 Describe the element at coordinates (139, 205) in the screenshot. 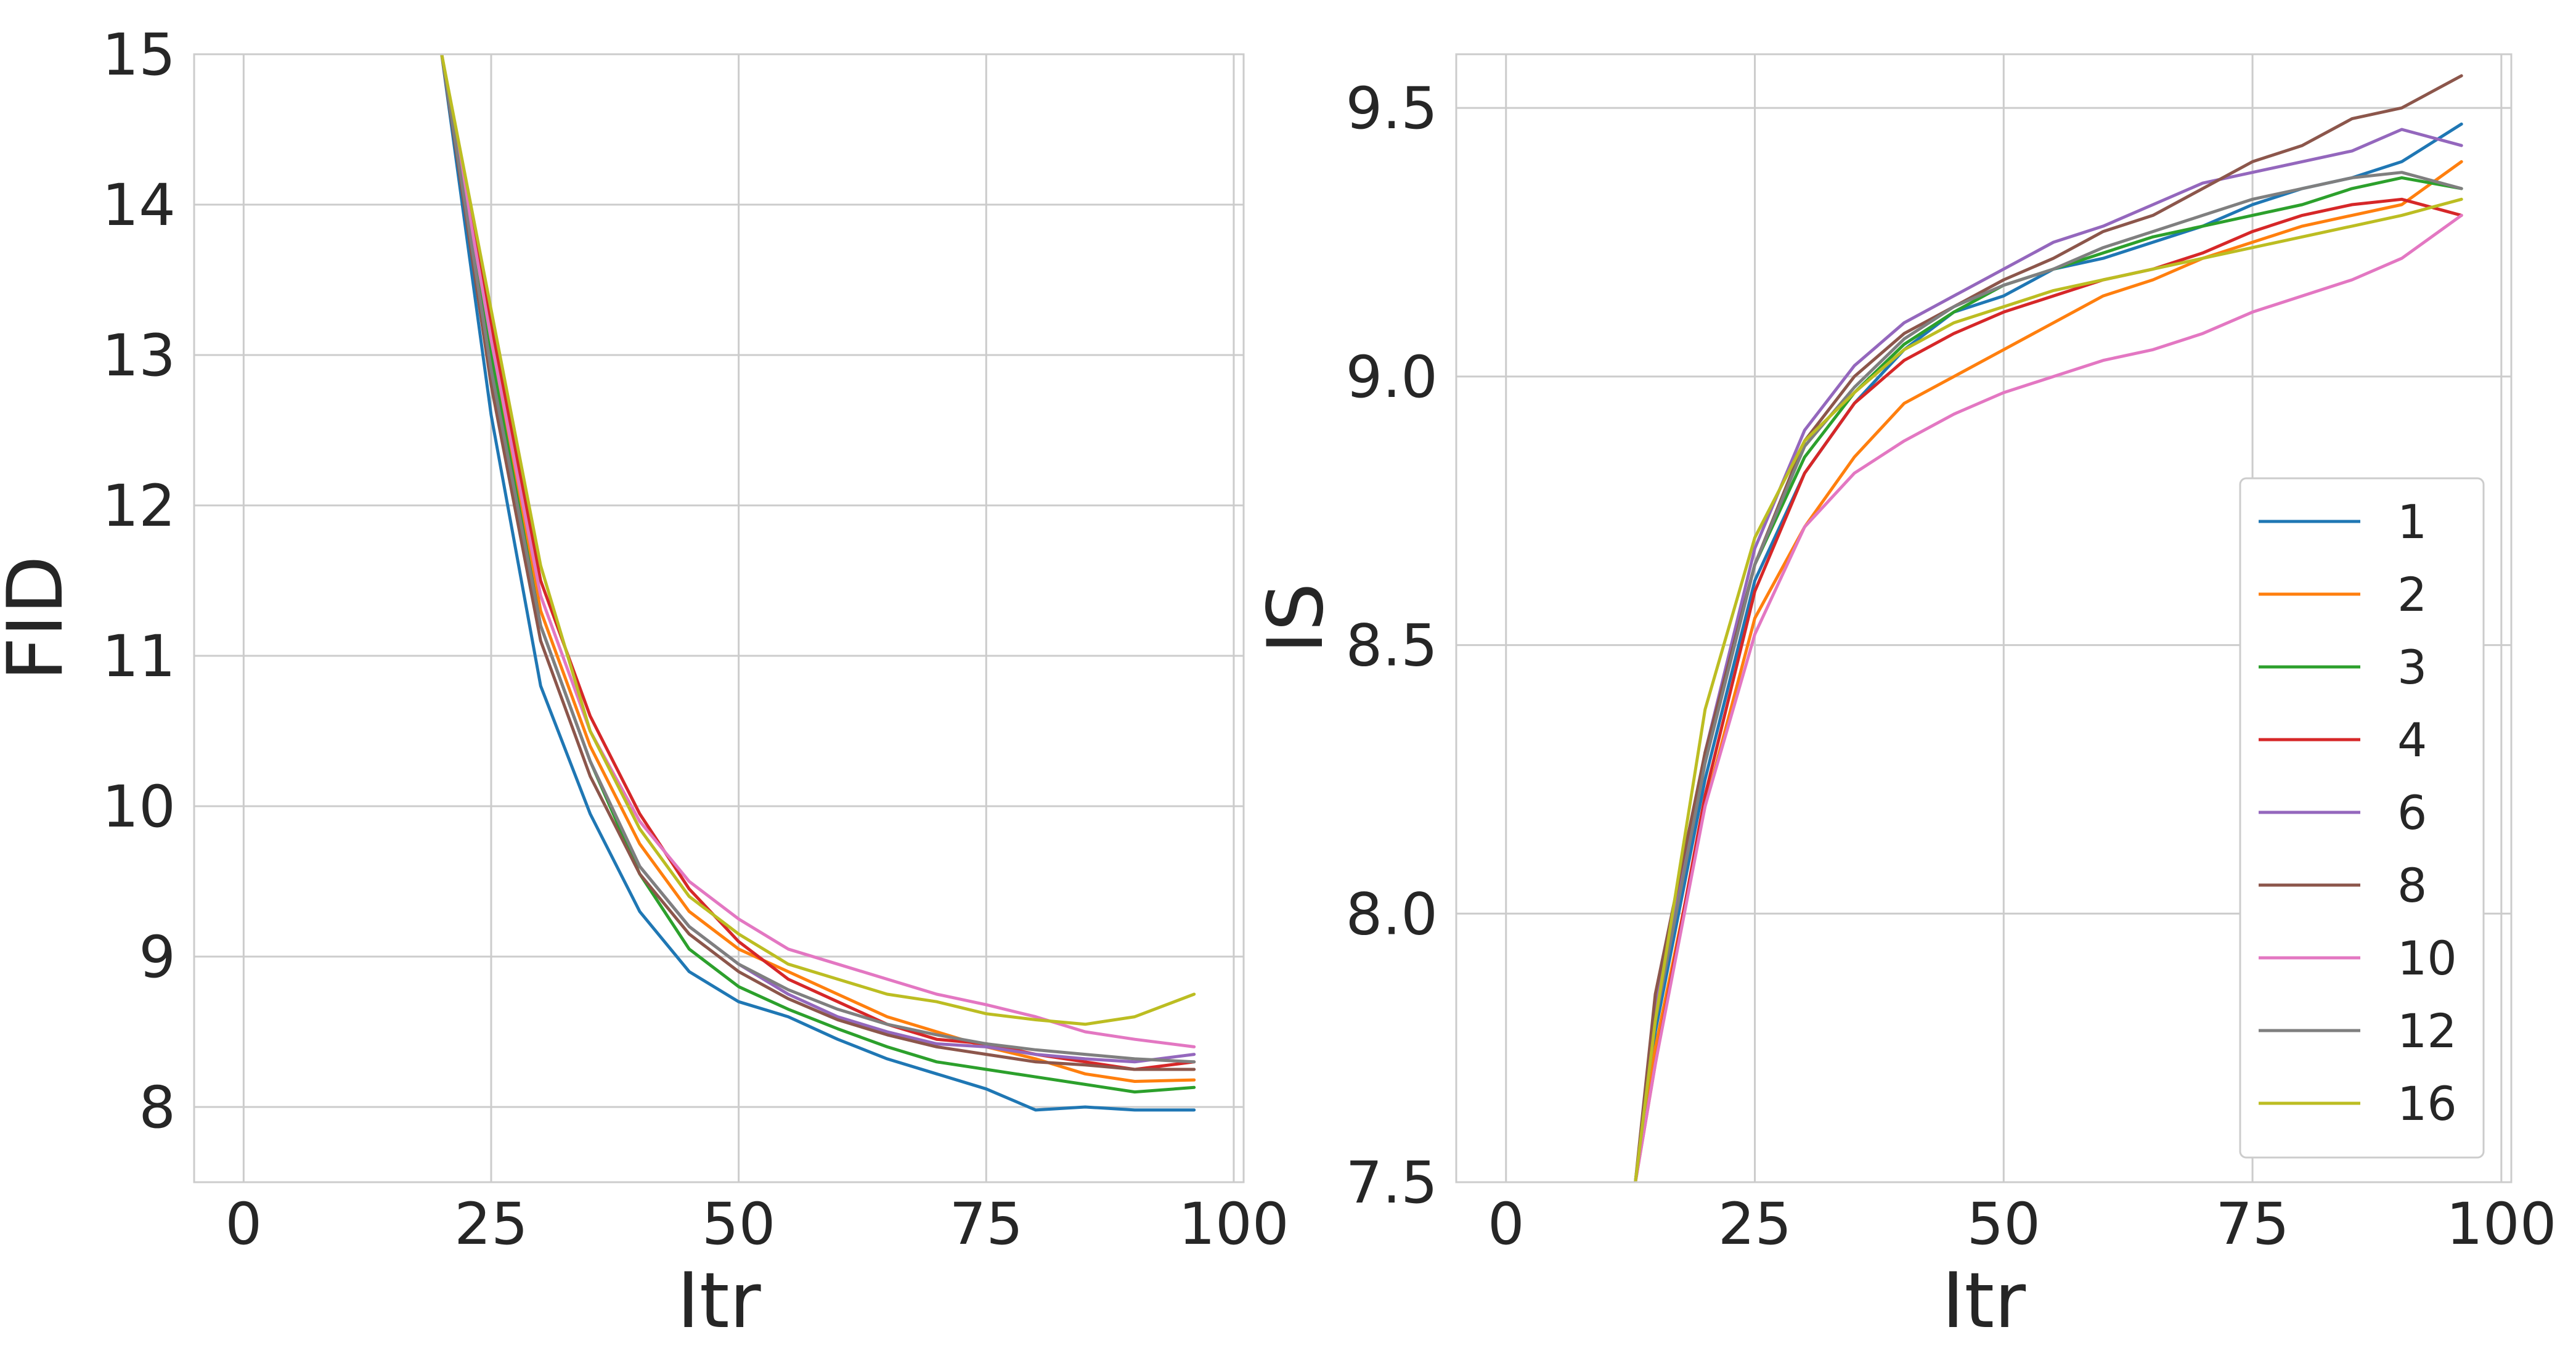

I see `fid-y-tick-label: 14` at that location.